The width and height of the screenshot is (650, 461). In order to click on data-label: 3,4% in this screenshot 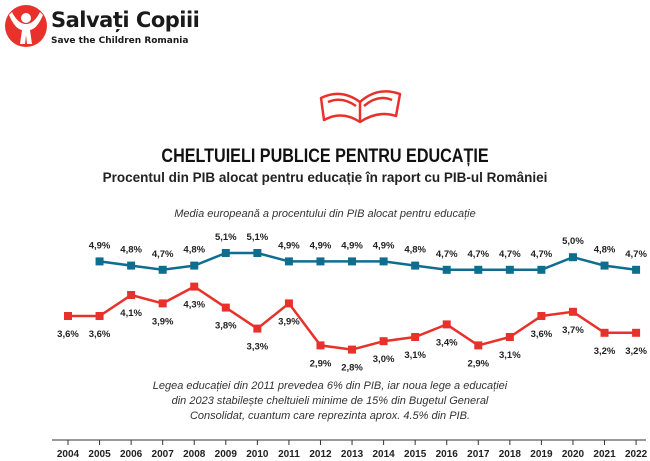, I will do `click(447, 342)`.